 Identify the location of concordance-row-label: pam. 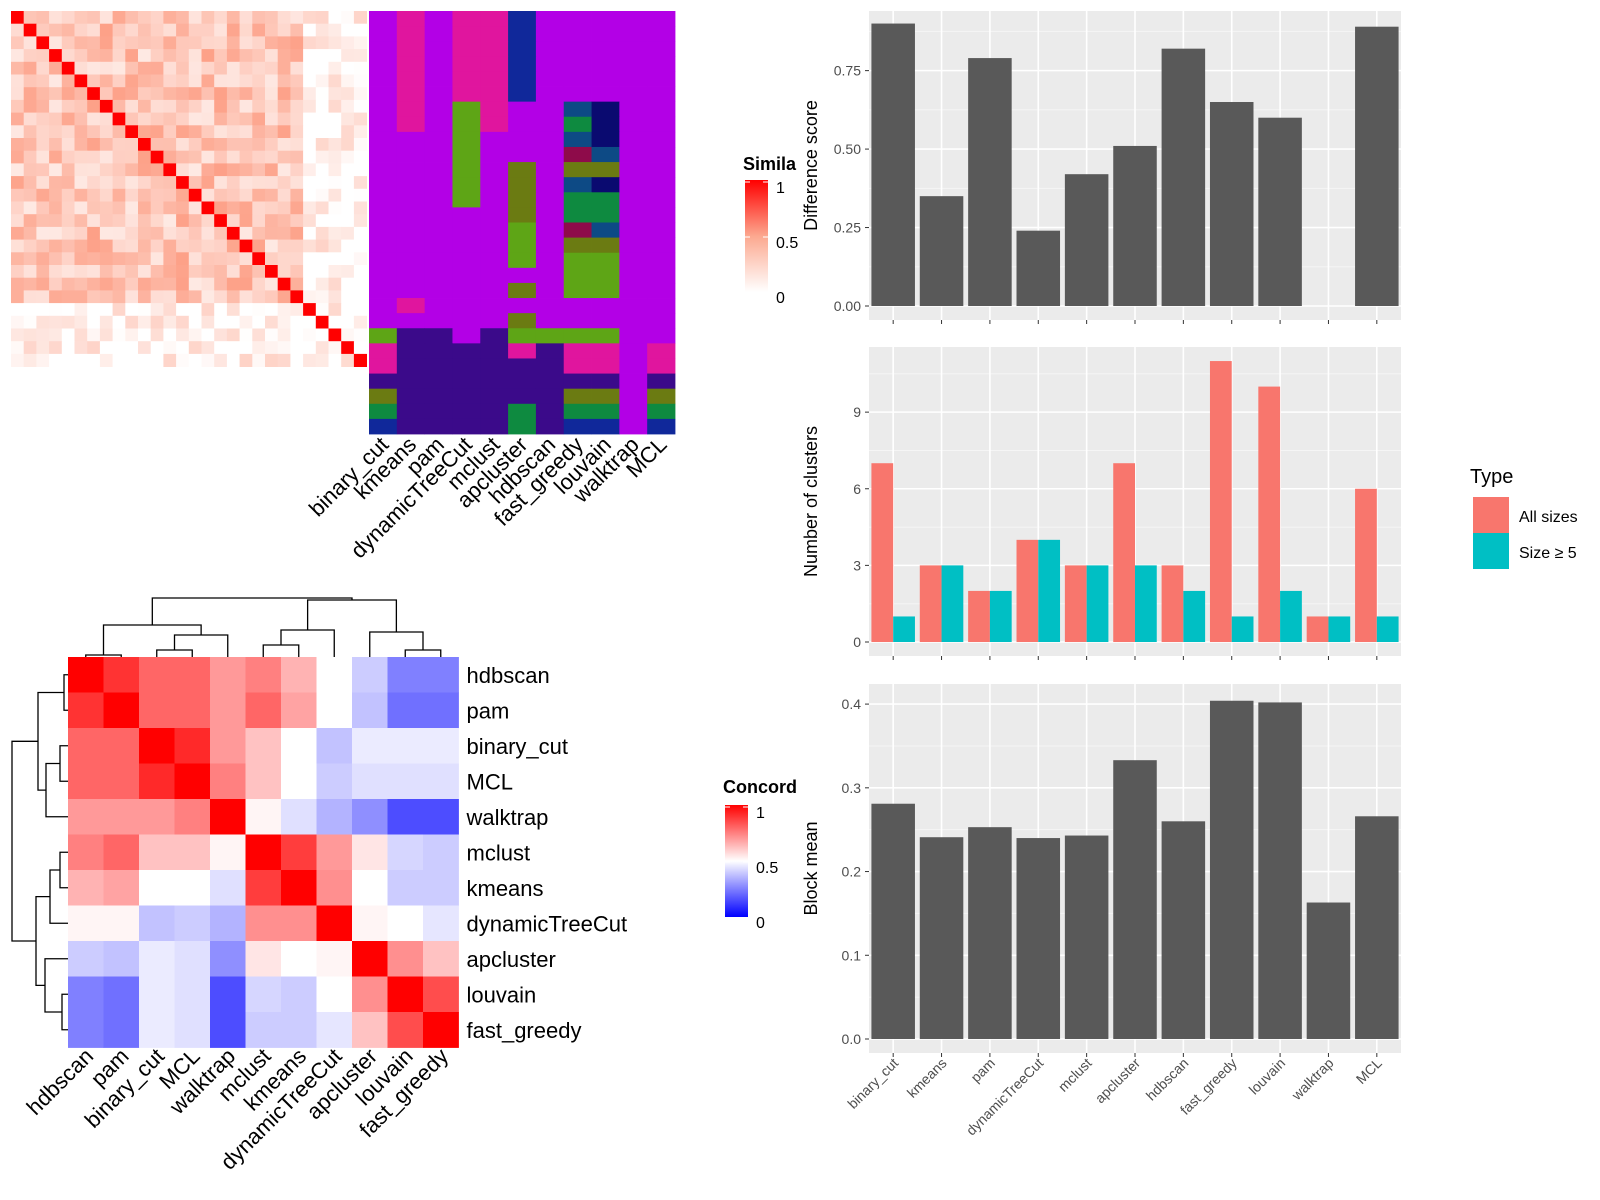
(488, 710).